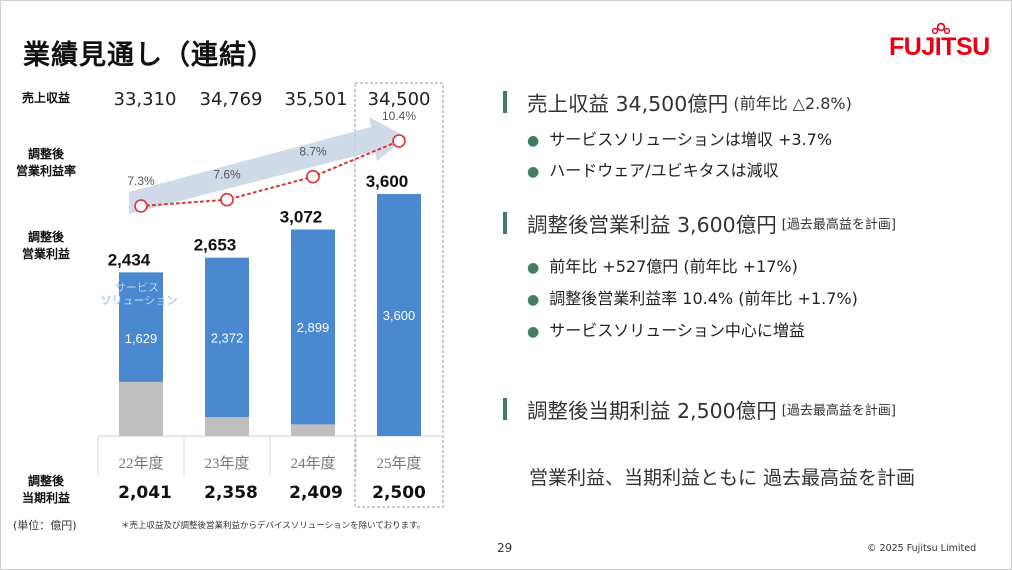  What do you see at coordinates (692, 298) in the screenshot?
I see `bullet-item: ● 調整後営業利益率 10.4% (前年比 +1.7%)` at bounding box center [692, 298].